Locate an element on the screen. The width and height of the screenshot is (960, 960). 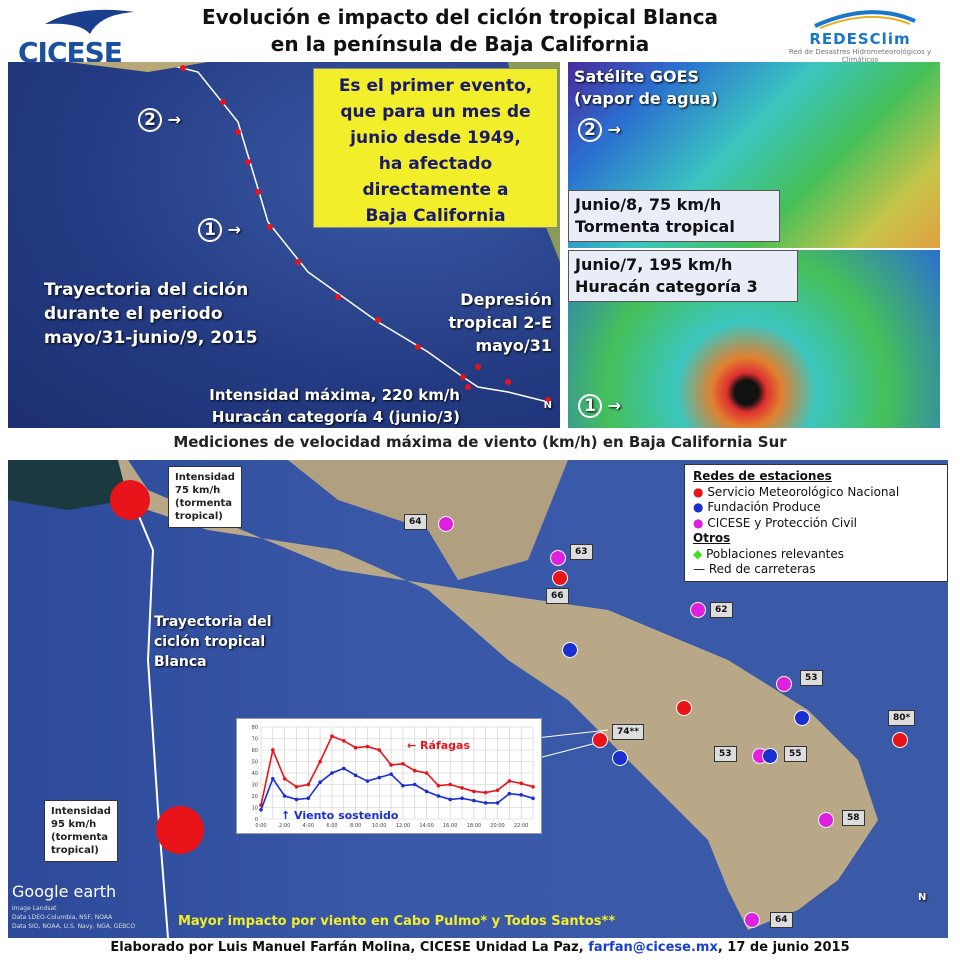
intensity-line: (tormenta is located at coordinates (80, 837).